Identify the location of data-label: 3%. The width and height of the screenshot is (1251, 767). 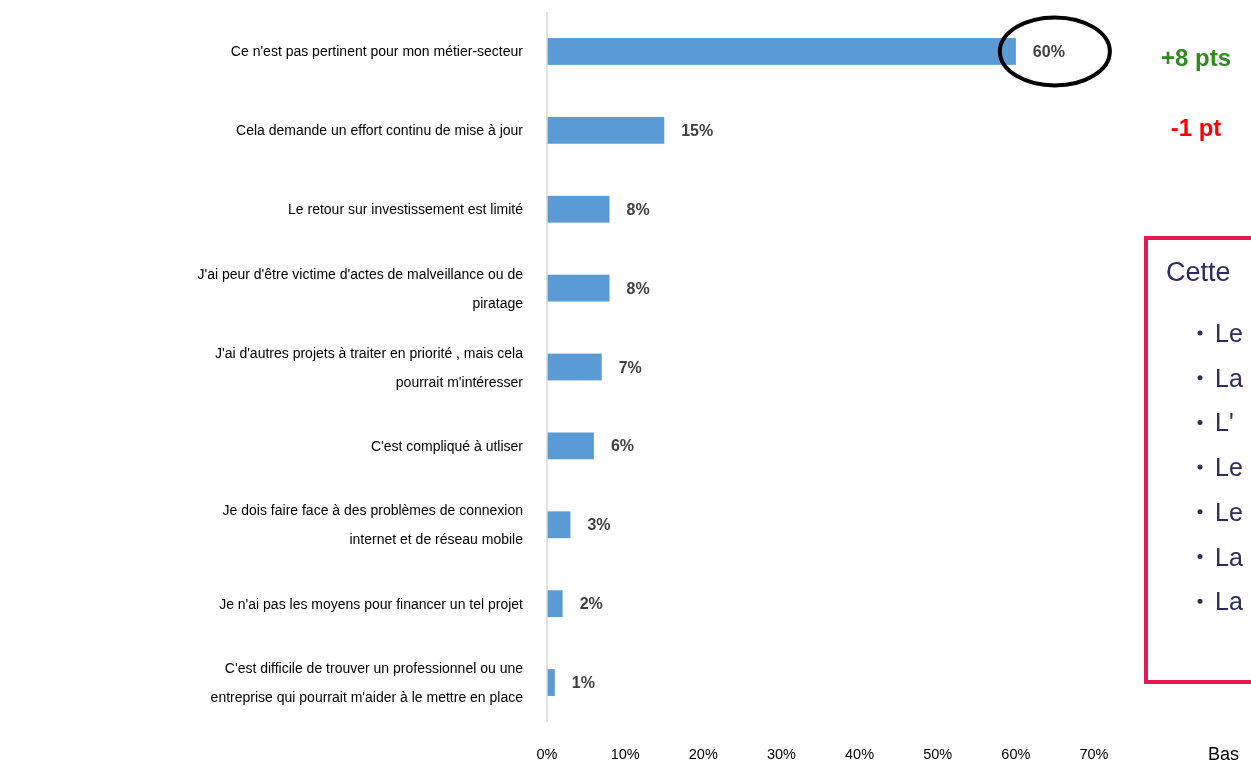
(599, 525).